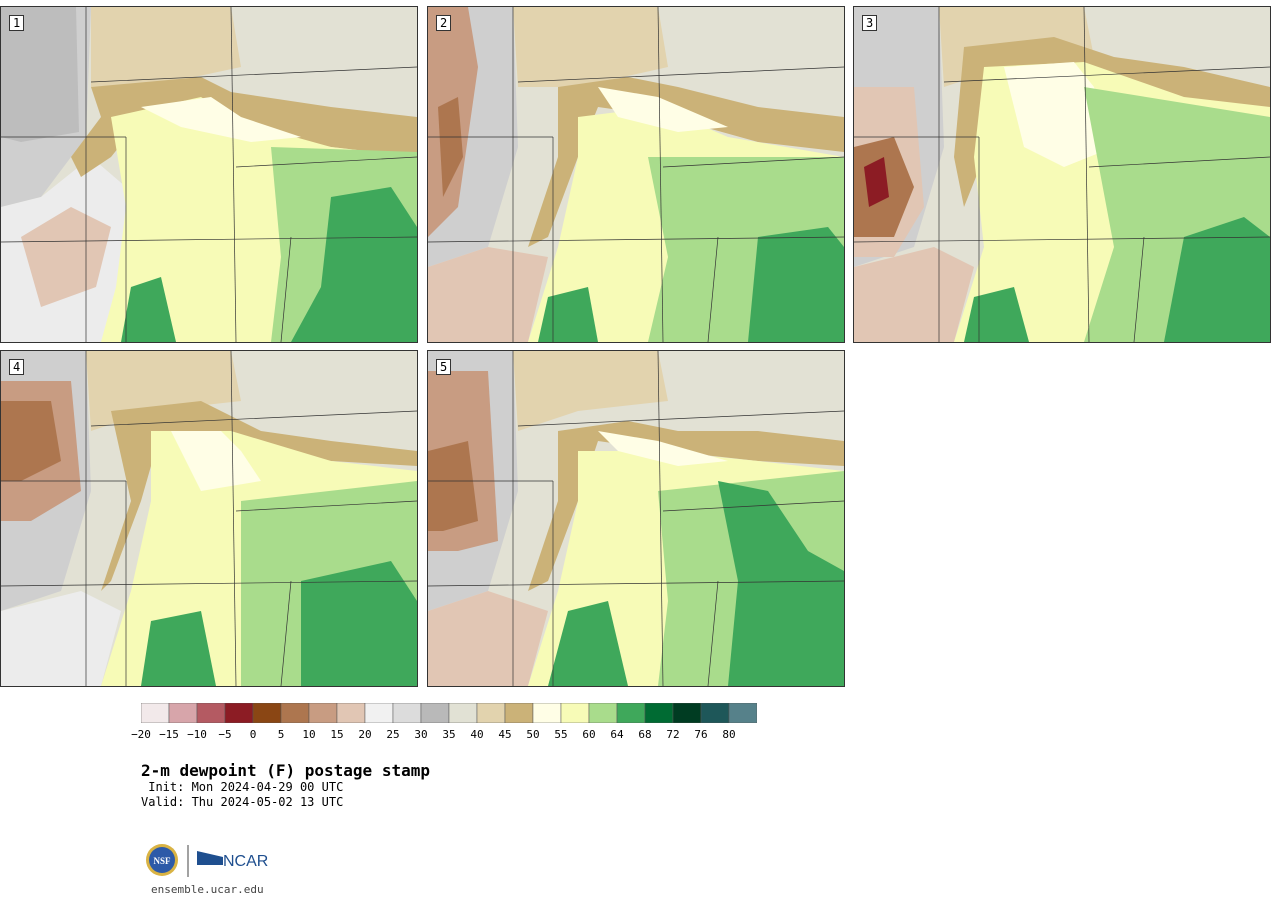 The image size is (1280, 901). Describe the element at coordinates (162, 861) in the screenshot. I see `svg-text: NSF` at that location.